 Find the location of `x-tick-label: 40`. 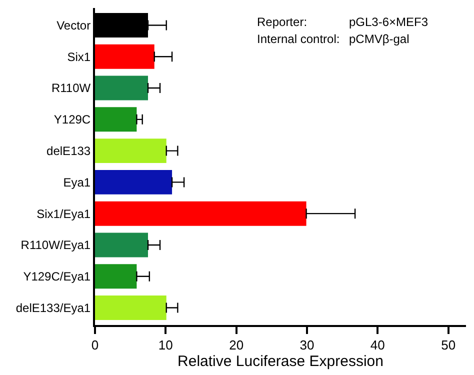

x-tick-label: 40 is located at coordinates (377, 345).